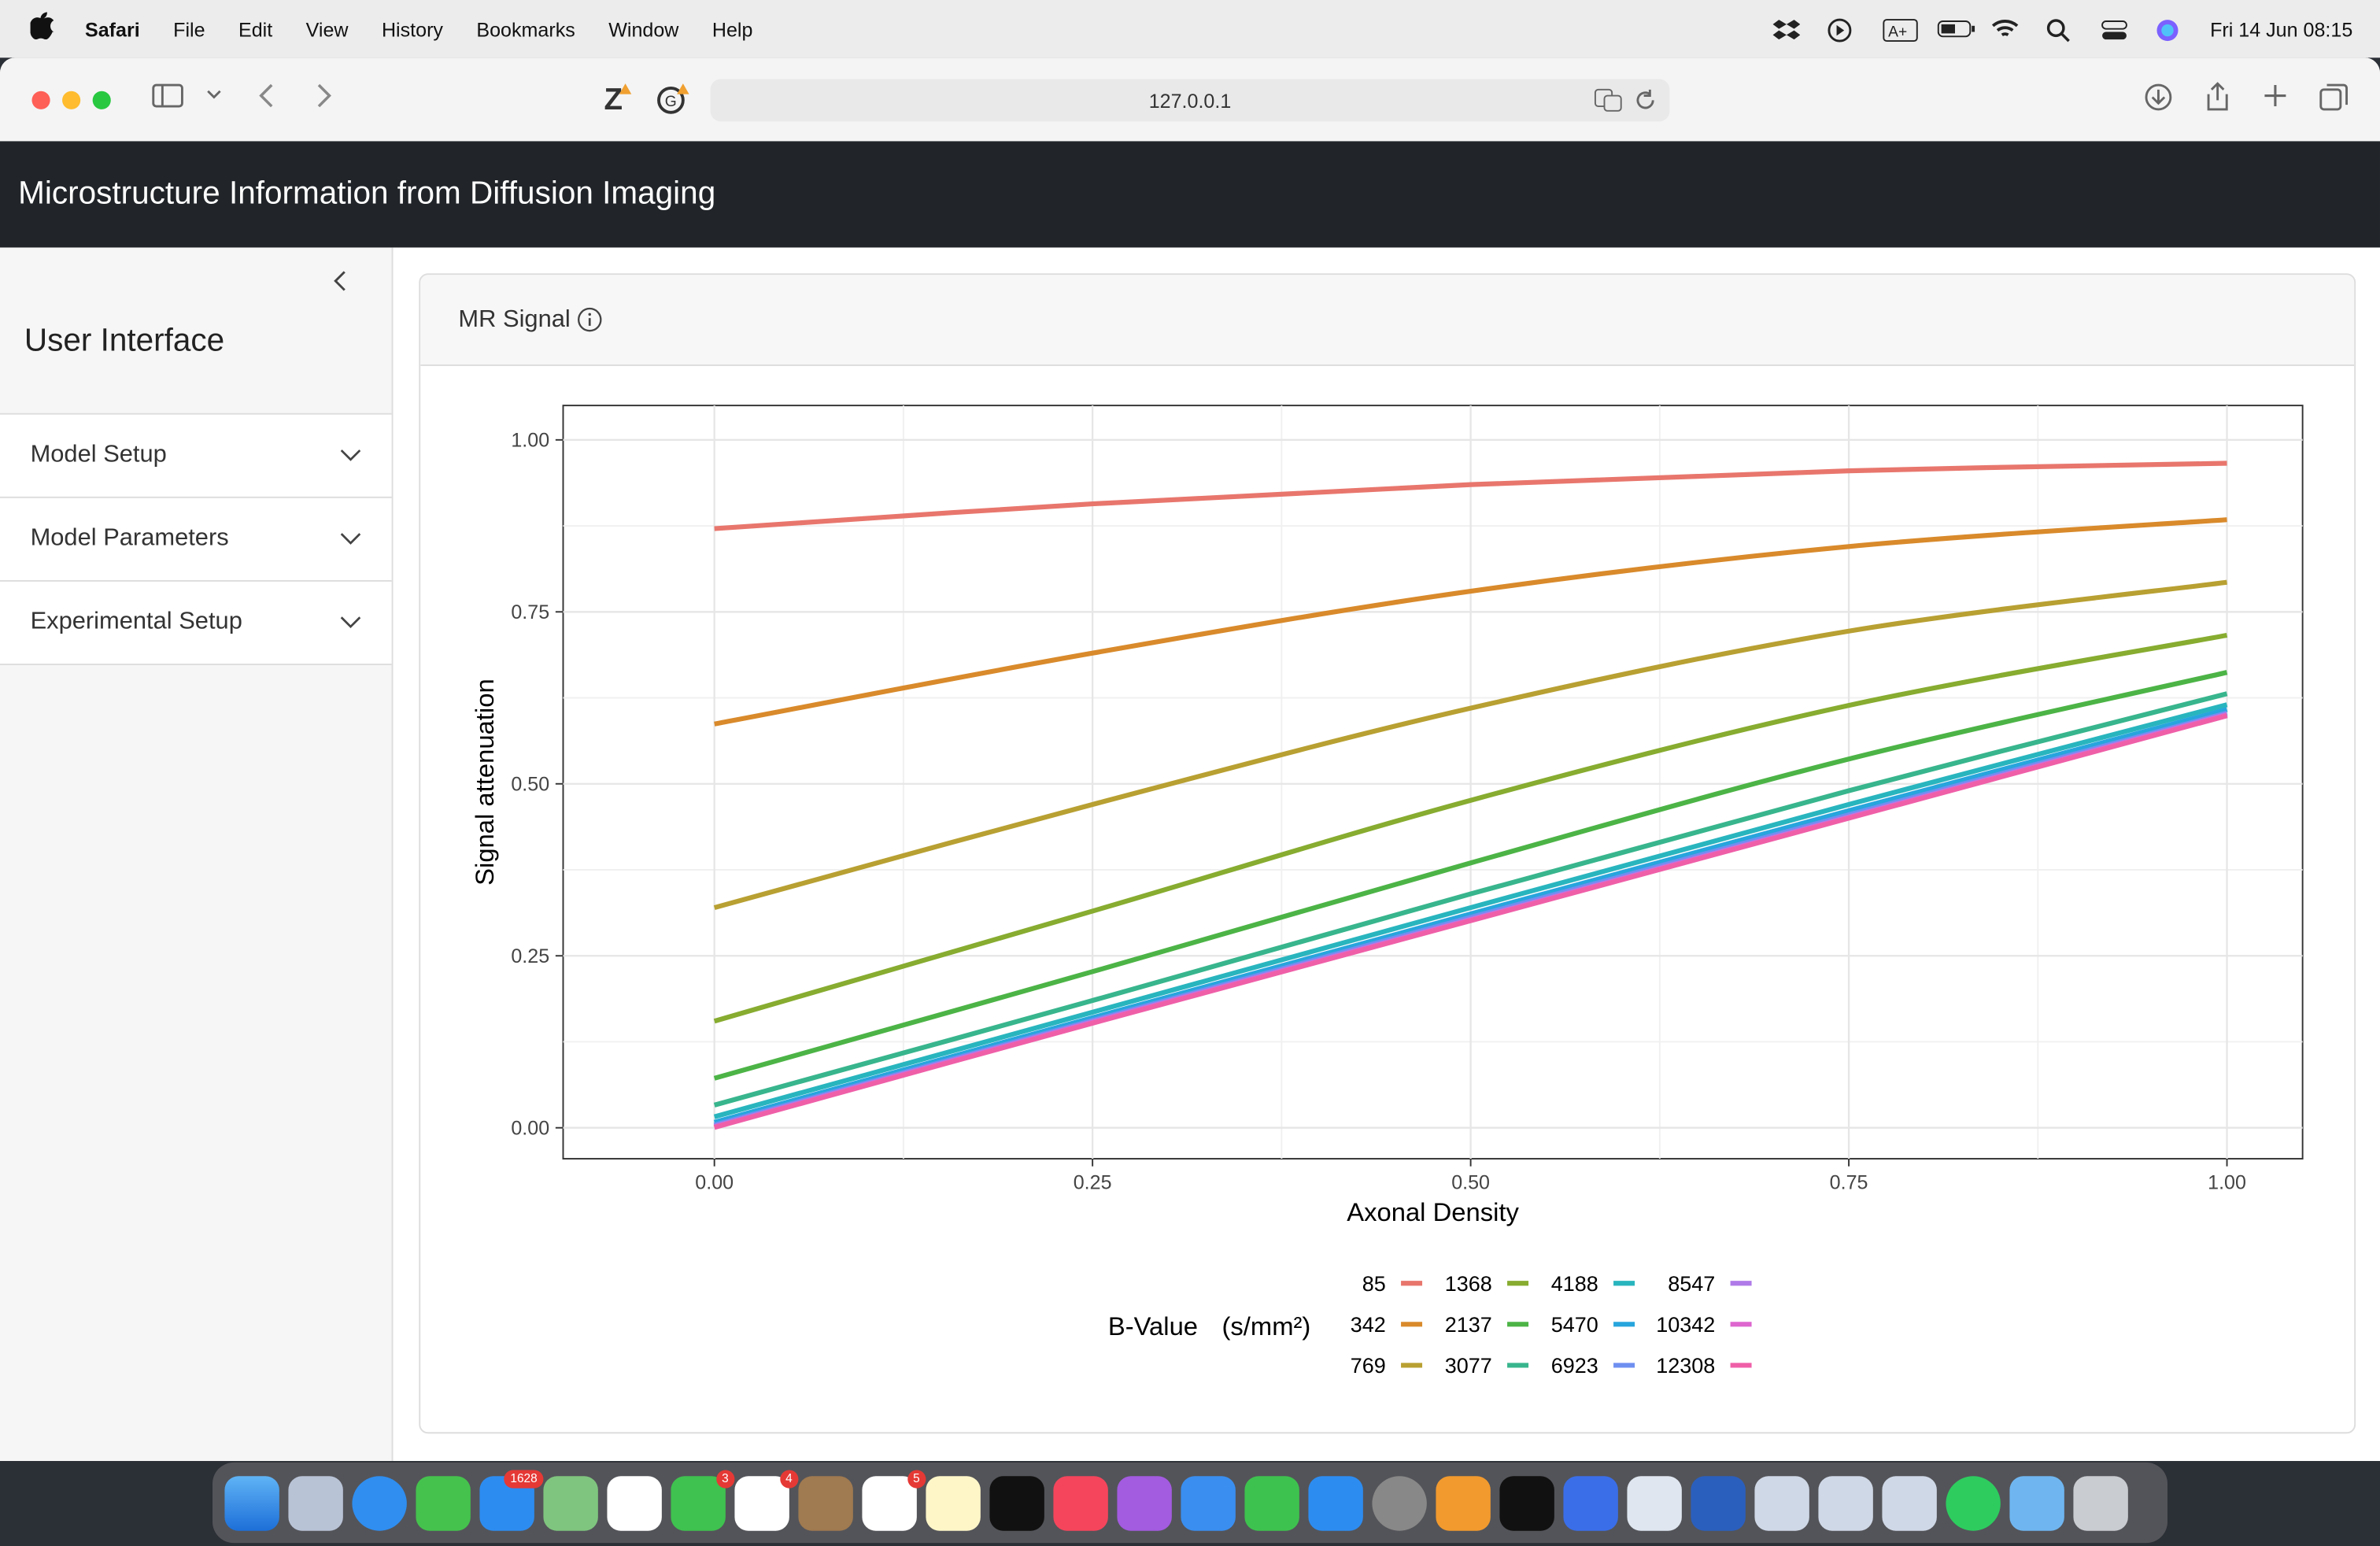 This screenshot has width=2380, height=1546. I want to click on word-icon, so click(1718, 1502).